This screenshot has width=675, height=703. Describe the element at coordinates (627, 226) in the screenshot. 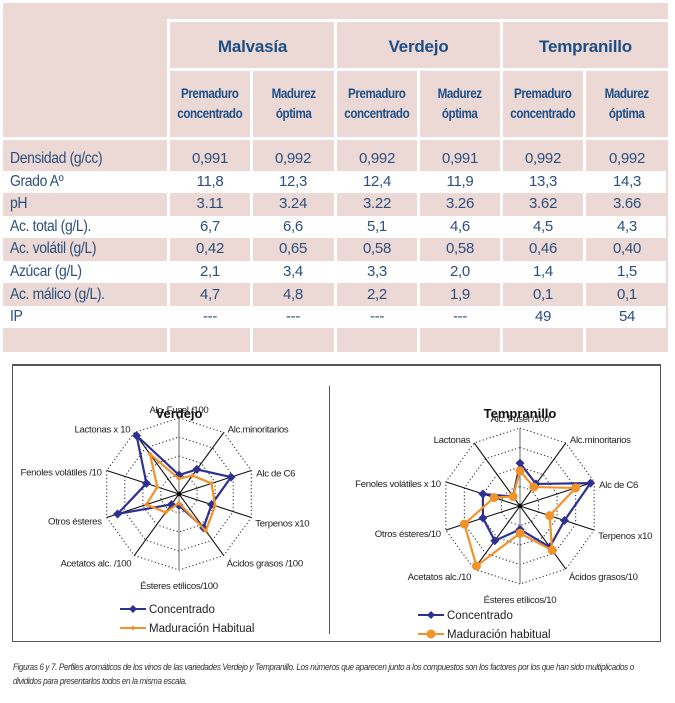

I see `table-cell: 4,3` at that location.